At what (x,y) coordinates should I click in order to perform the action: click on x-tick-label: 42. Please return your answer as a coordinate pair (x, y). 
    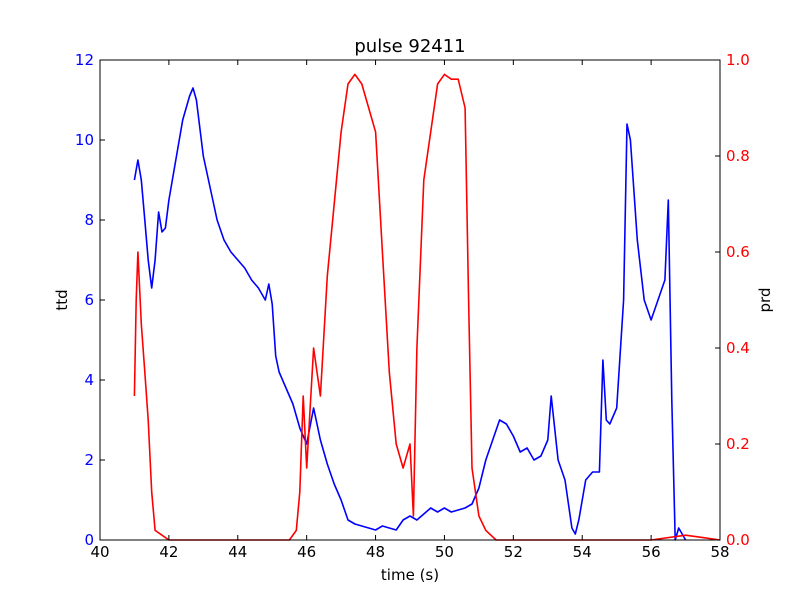
    Looking at the image, I should click on (168, 552).